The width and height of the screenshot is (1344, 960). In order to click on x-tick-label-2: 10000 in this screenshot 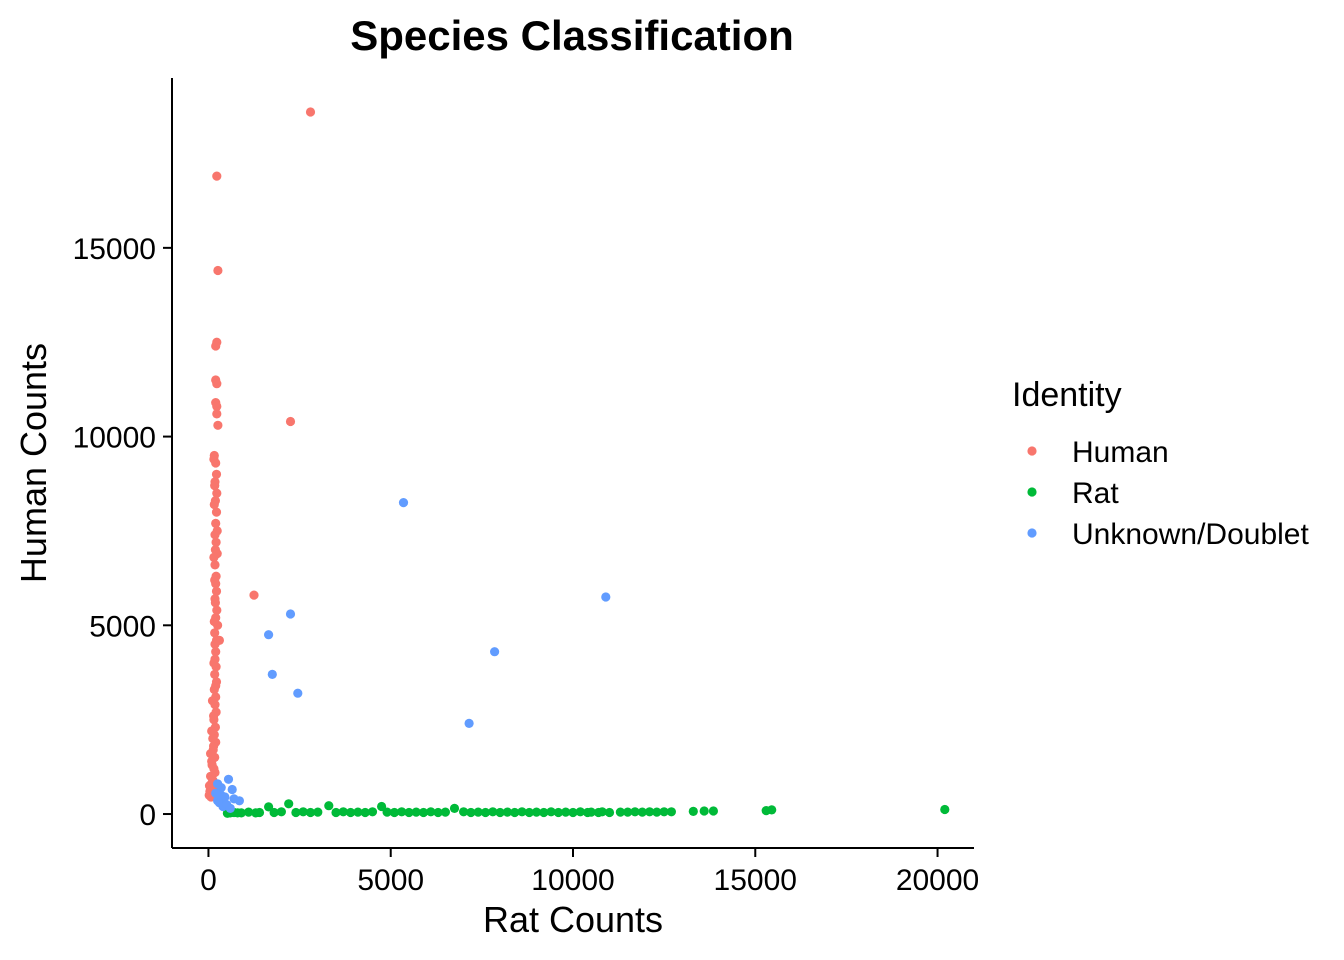, I will do `click(572, 880)`.